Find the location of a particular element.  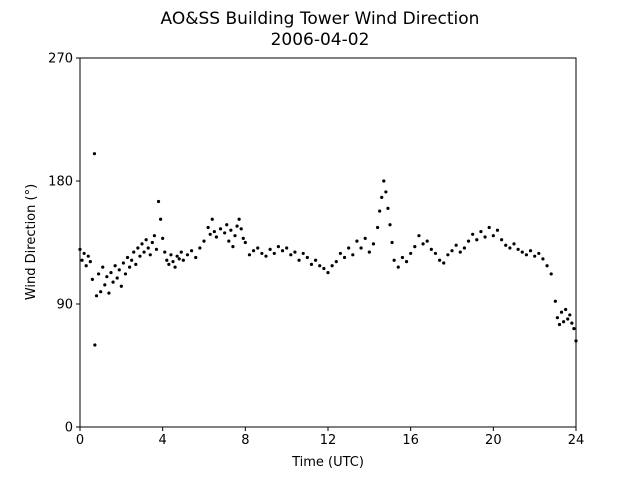

x-axis-label: Time (UTC) is located at coordinates (327, 462).